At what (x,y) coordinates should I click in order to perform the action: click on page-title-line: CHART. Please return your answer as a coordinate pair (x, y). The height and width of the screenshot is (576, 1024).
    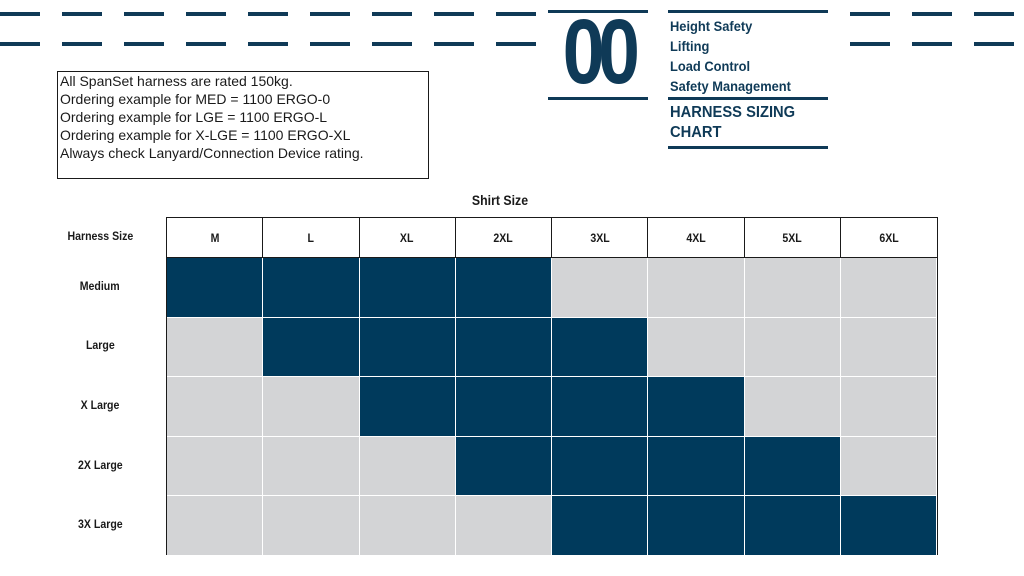
    Looking at the image, I should click on (696, 132).